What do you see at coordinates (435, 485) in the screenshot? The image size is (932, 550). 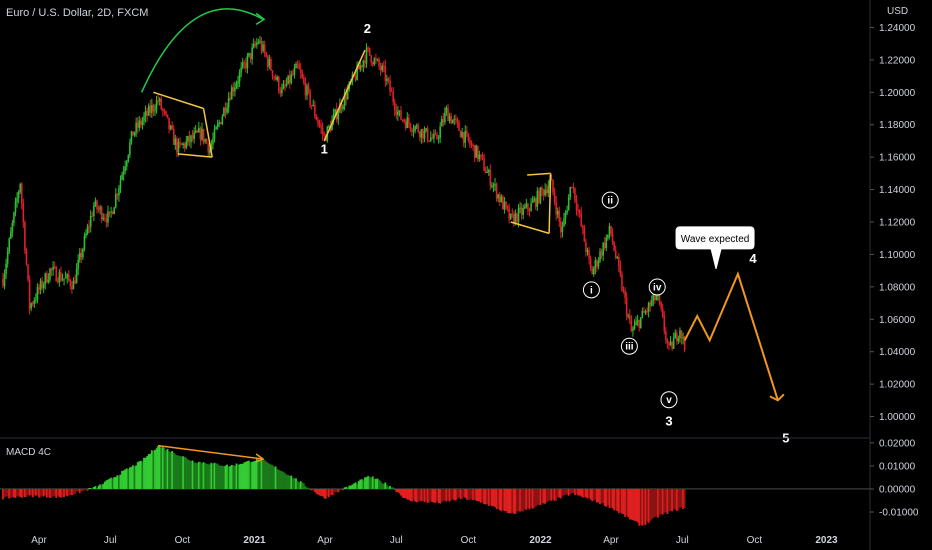 I see `macd-pane` at bounding box center [435, 485].